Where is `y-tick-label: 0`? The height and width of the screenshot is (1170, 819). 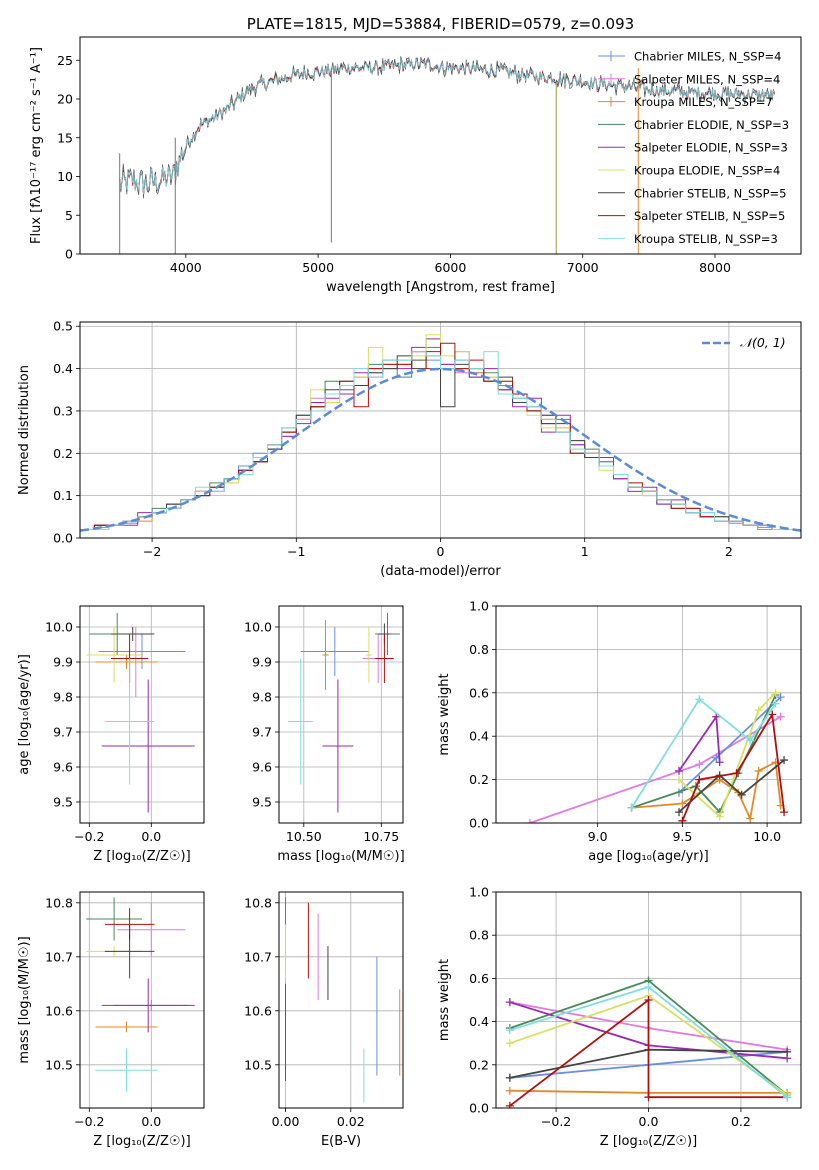
y-tick-label: 0 is located at coordinates (69, 254).